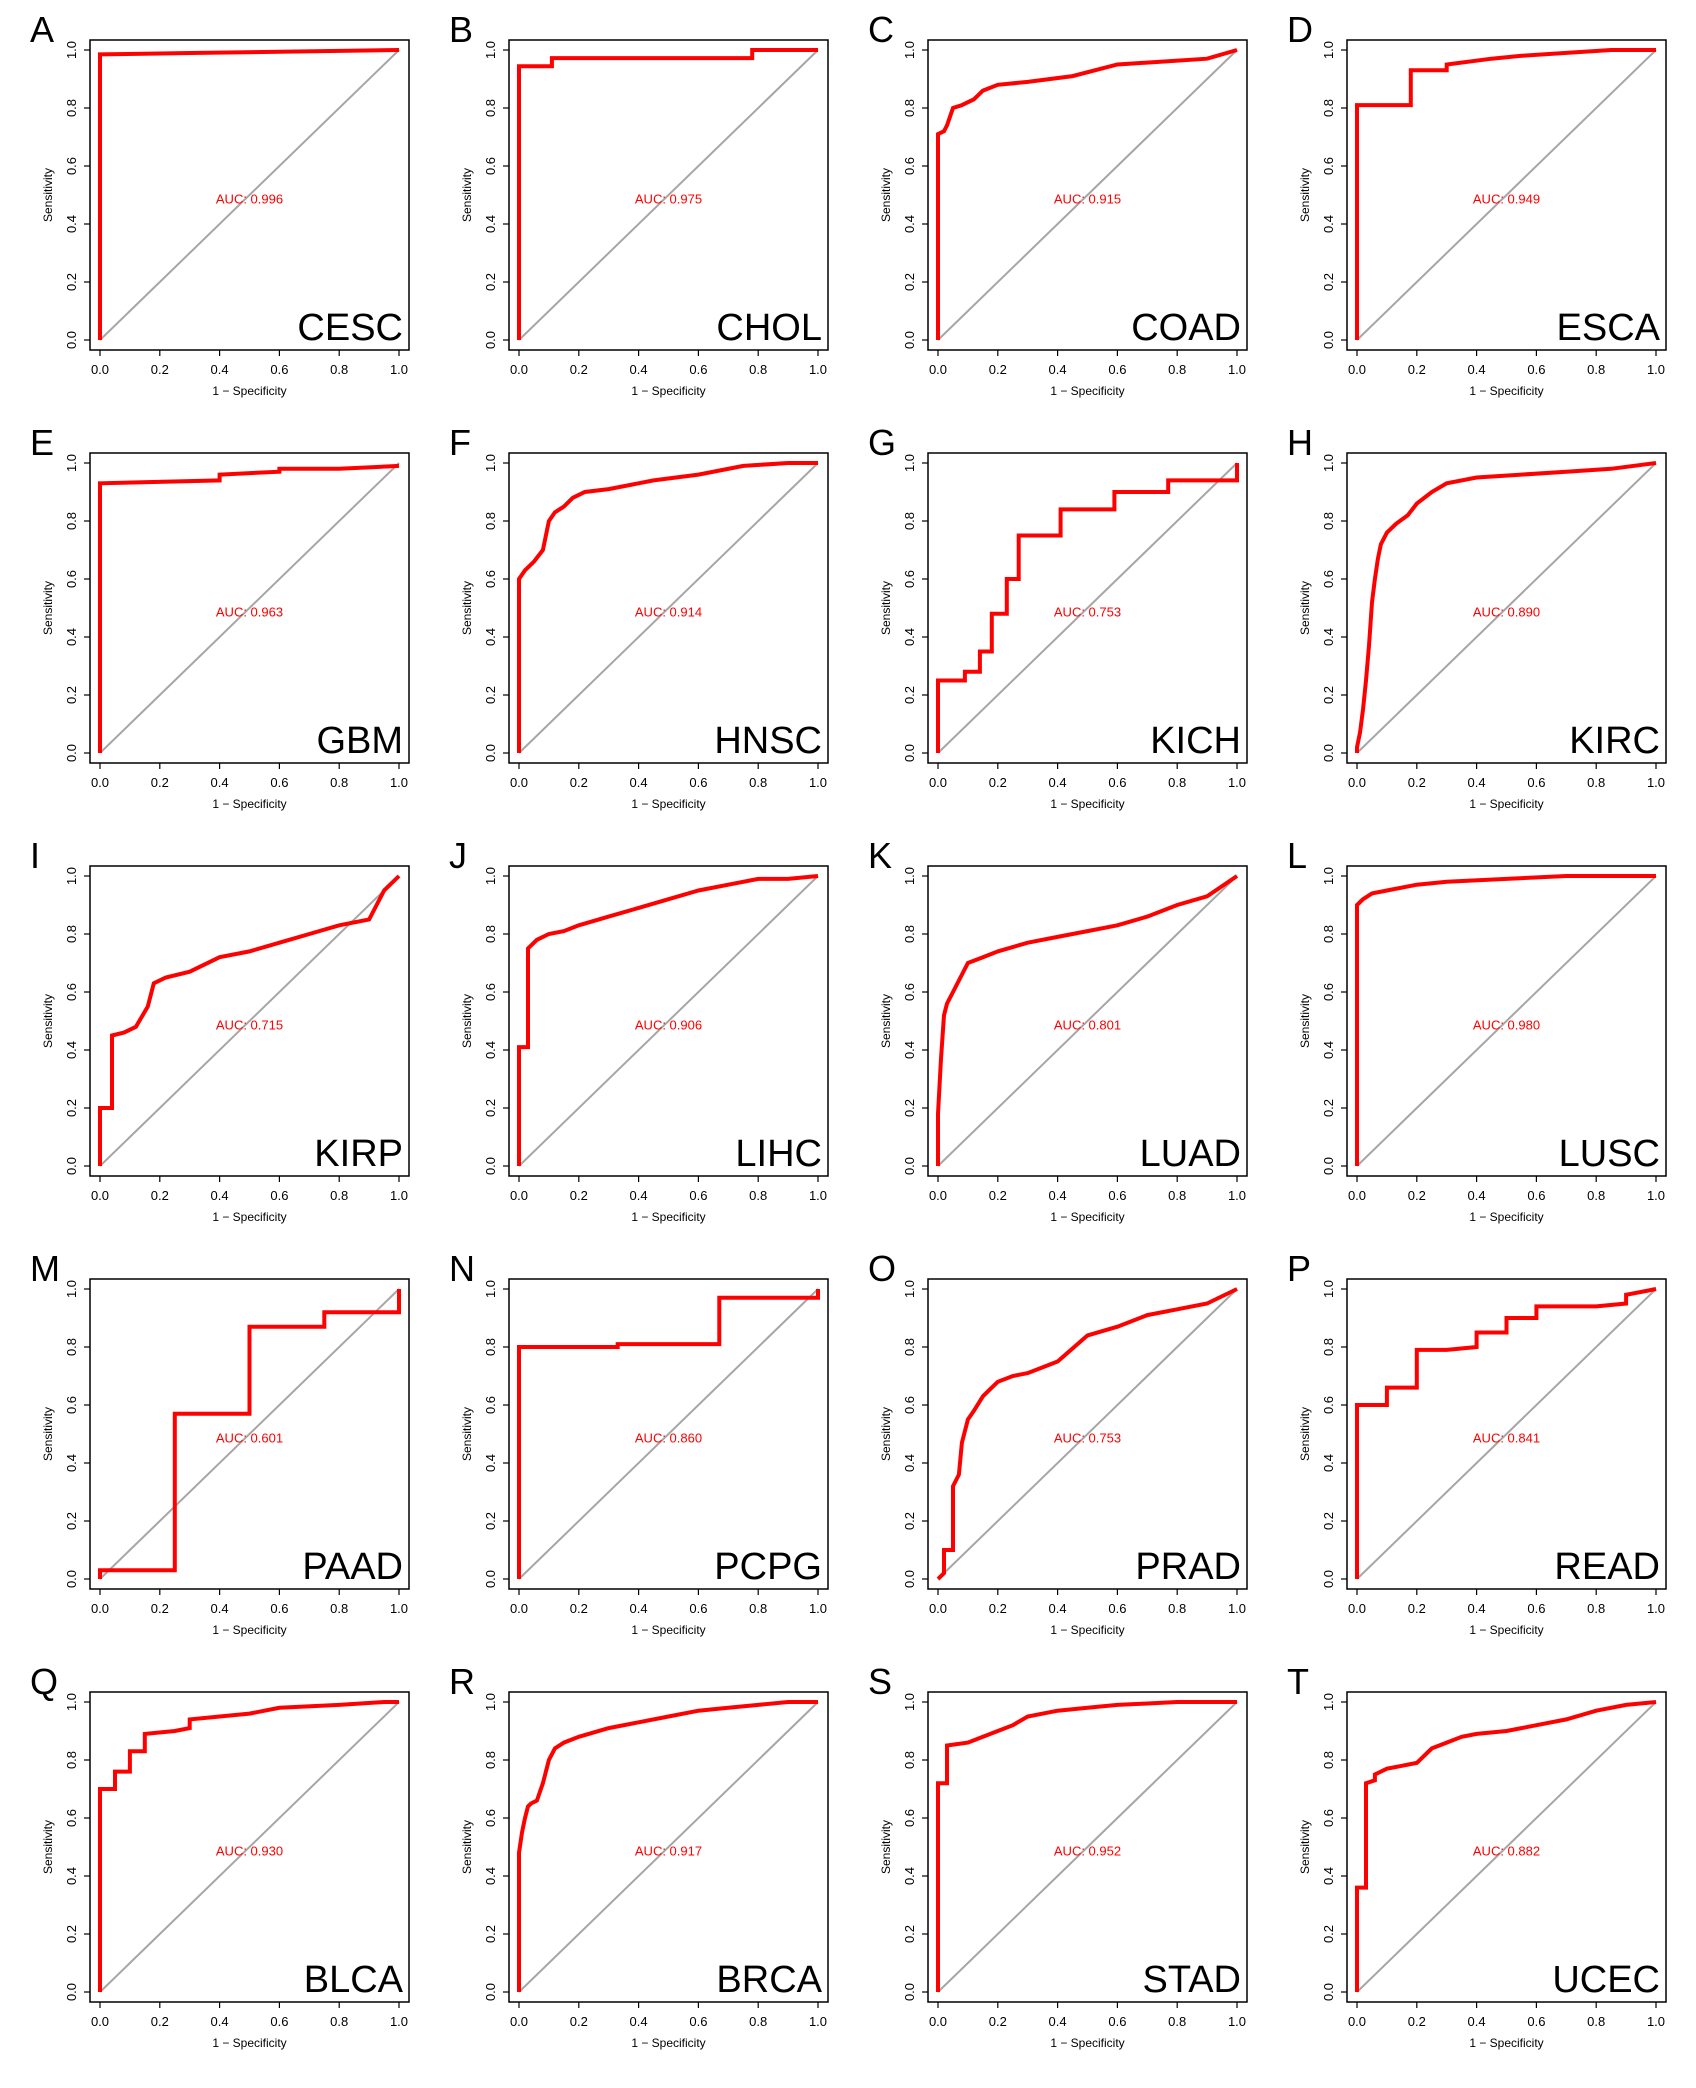 This screenshot has width=1696, height=2088. Describe the element at coordinates (880, 855) in the screenshot. I see `panel-letter: K` at that location.